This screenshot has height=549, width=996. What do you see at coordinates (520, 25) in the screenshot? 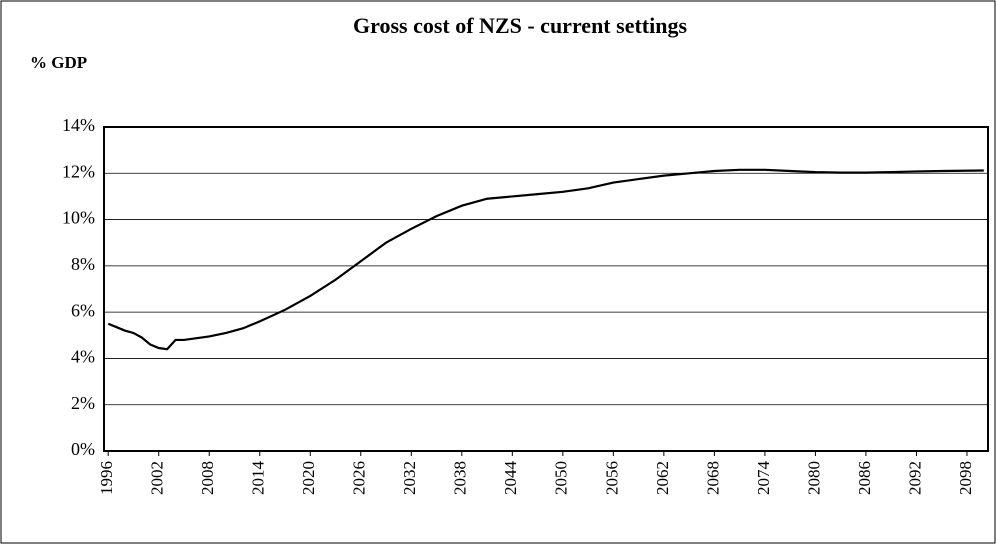
I see `chart-title: Gross cost of NZS - current settings` at bounding box center [520, 25].